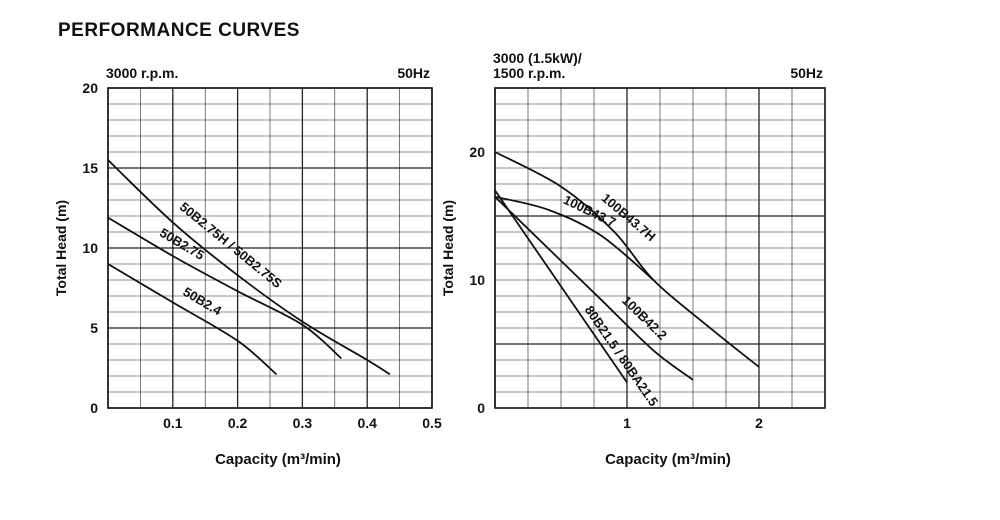  Describe the element at coordinates (432, 423) in the screenshot. I see `x-tick-label: 0.5` at that location.